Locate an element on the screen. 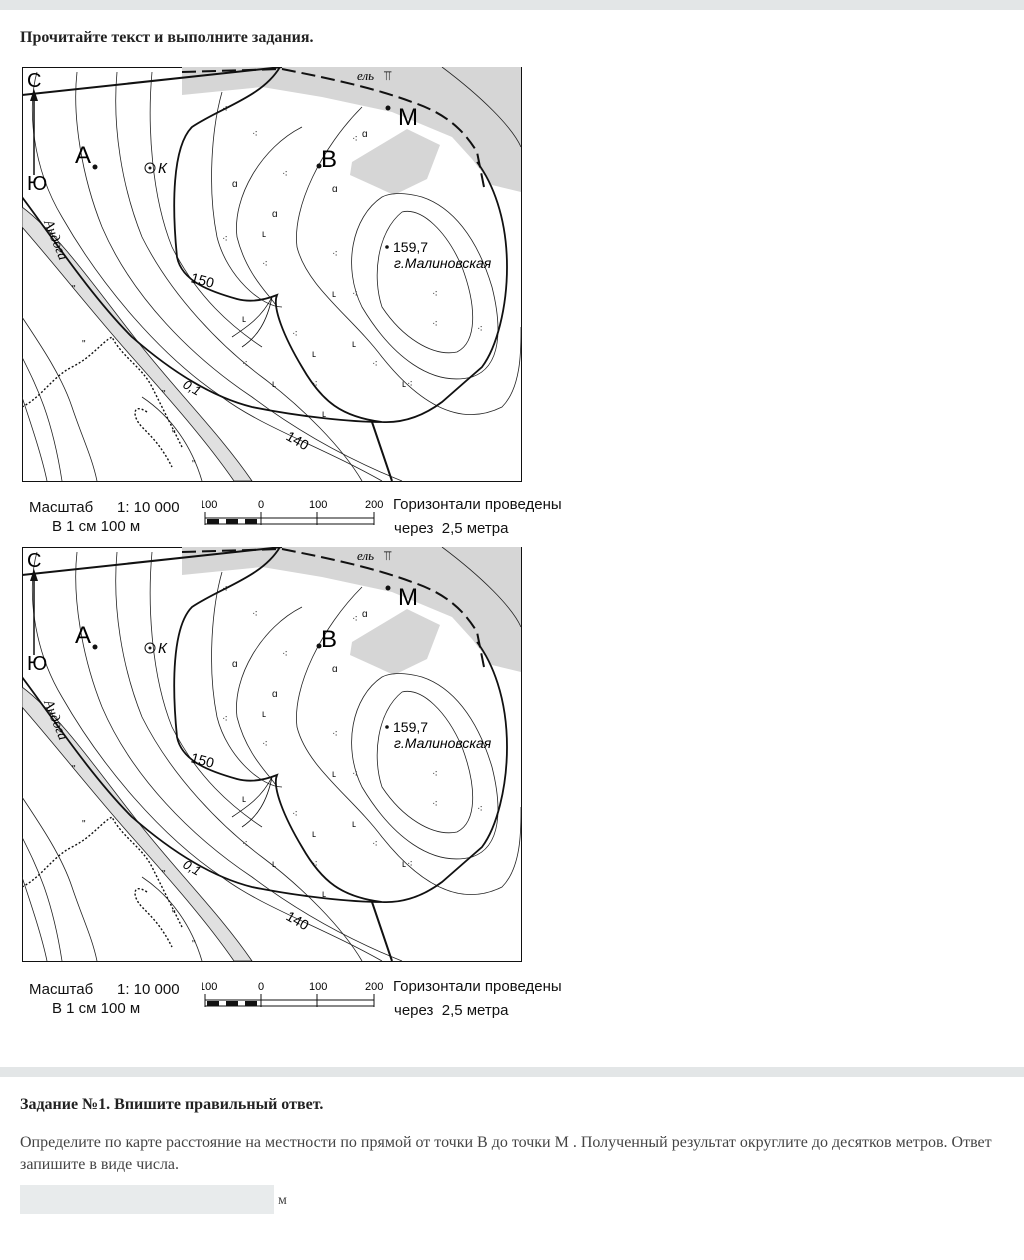 The width and height of the screenshot is (1024, 1260). point-k-label: К is located at coordinates (163, 168).